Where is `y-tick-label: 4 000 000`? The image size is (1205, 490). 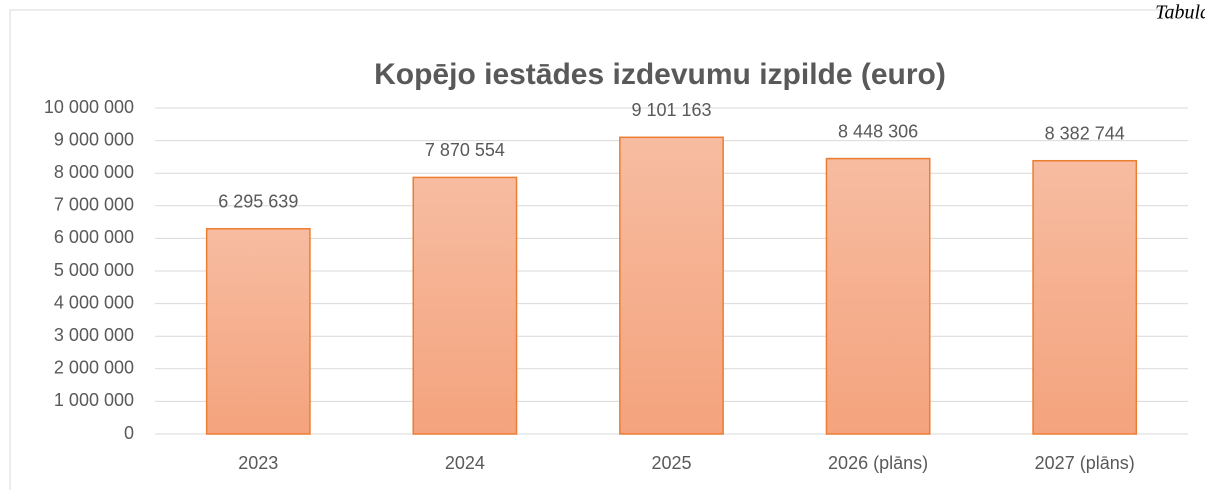 y-tick-label: 4 000 000 is located at coordinates (94, 302).